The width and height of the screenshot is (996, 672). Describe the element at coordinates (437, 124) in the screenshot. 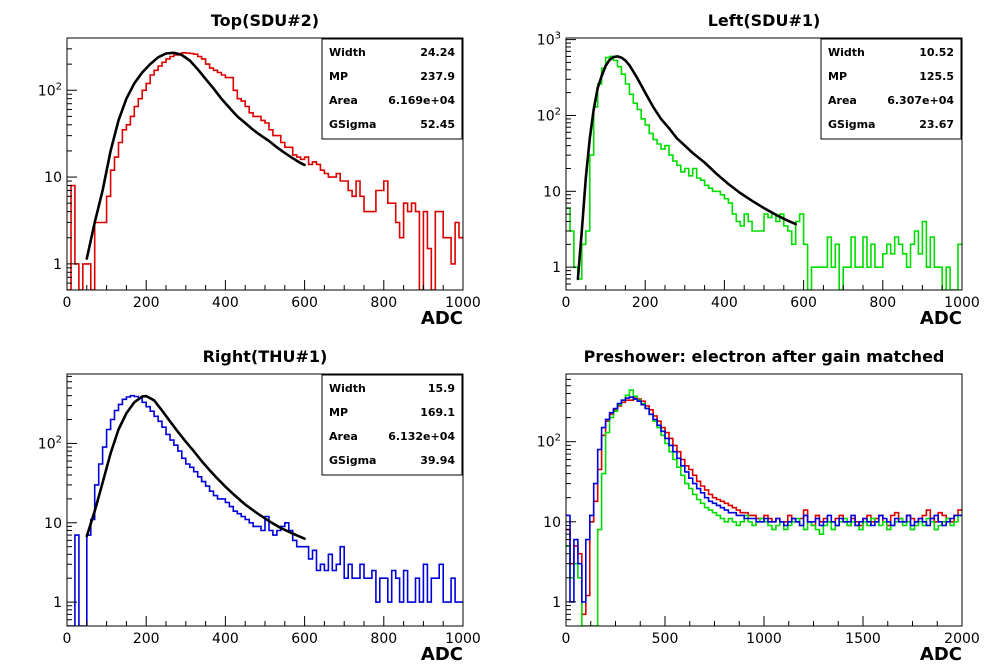

I see `stats-value: 52.45` at that location.